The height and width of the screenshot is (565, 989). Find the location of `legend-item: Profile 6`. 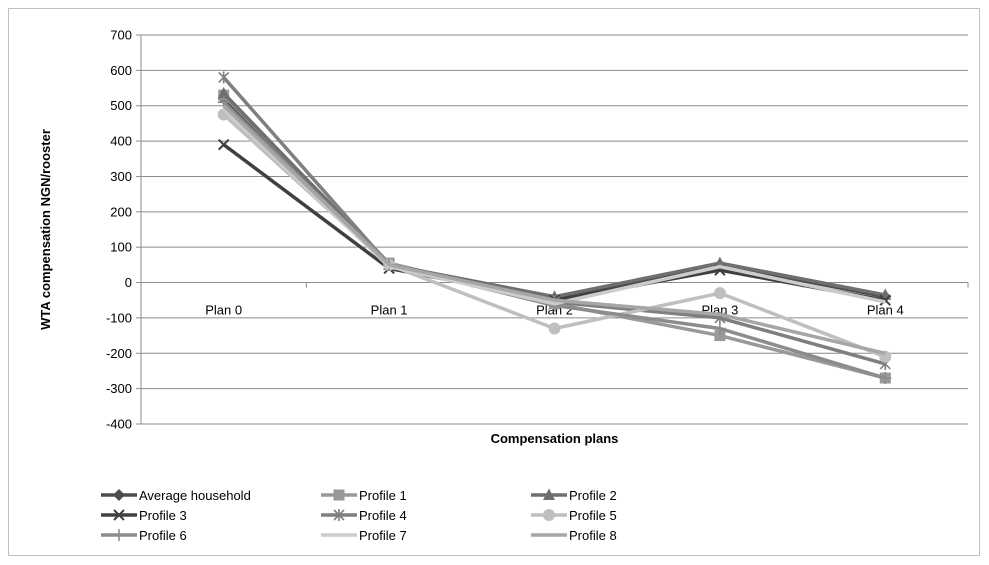

legend-item: Profile 6 is located at coordinates (144, 535).